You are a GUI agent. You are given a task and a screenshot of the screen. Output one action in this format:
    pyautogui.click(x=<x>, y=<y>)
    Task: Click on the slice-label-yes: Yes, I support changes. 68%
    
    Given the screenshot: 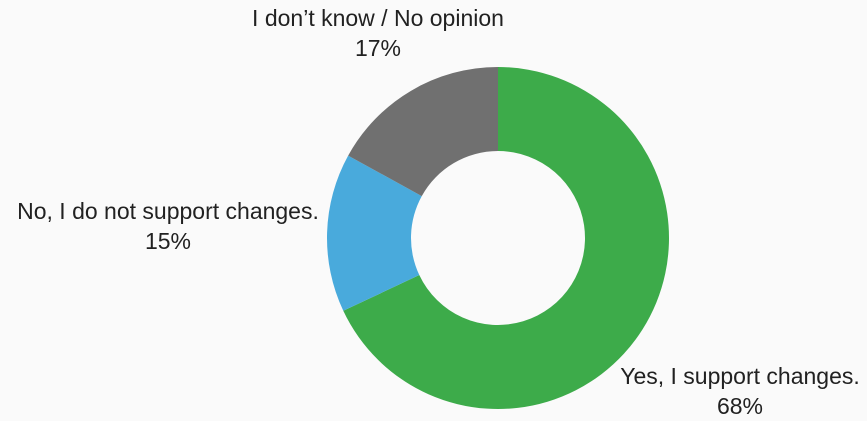 What is the action you would take?
    pyautogui.click(x=740, y=391)
    